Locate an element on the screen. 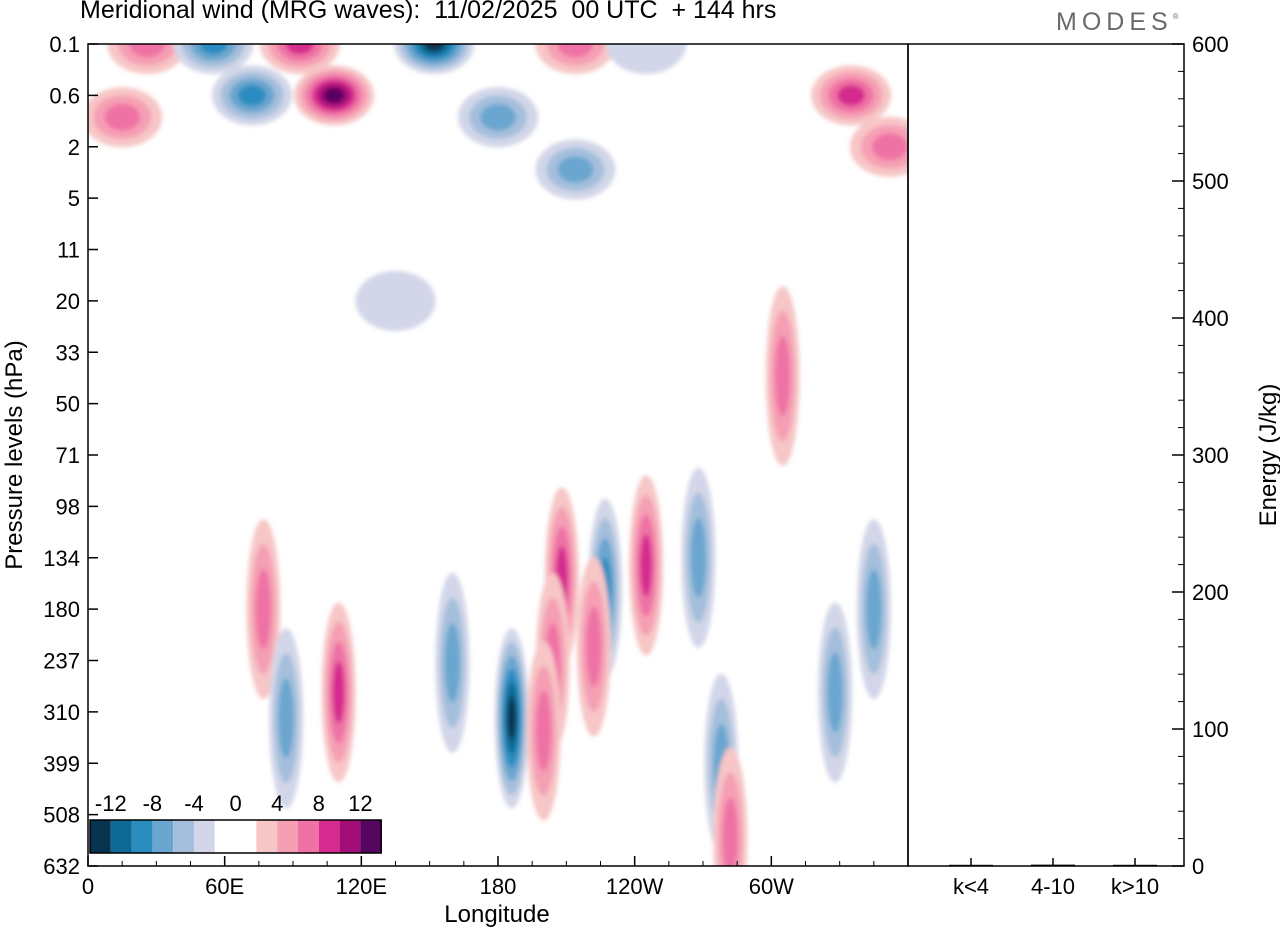 The image size is (1280, 930). energy-tick-label: 300 is located at coordinates (1210, 455).